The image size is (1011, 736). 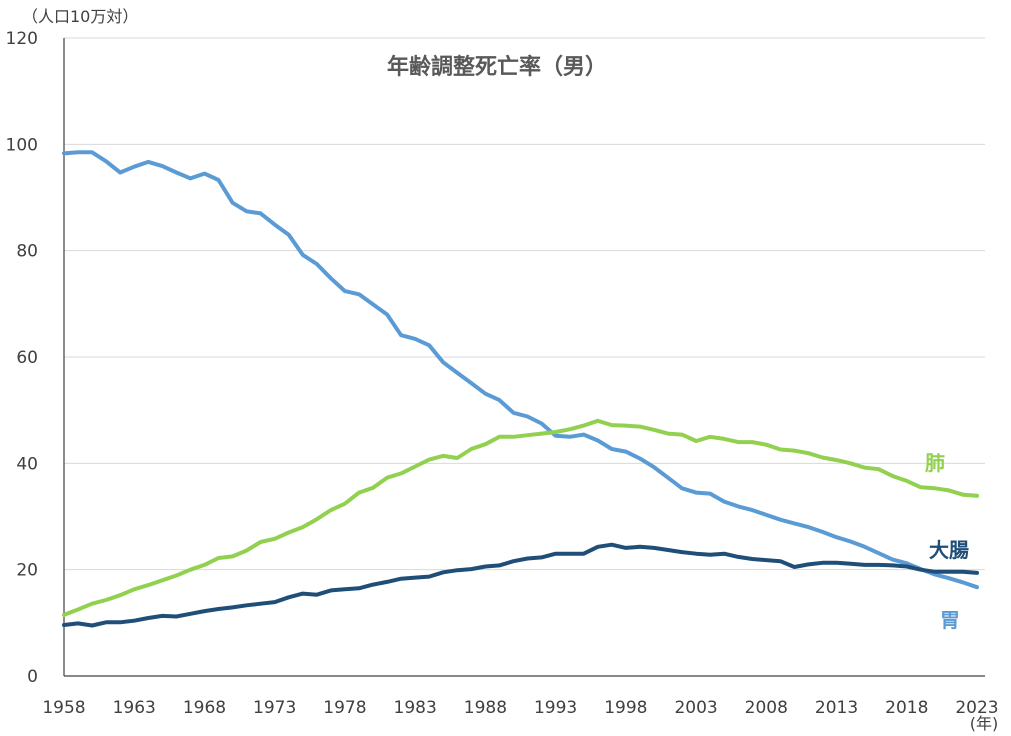 I want to click on y-unit-label: （人口10万対）, so click(x=80, y=16).